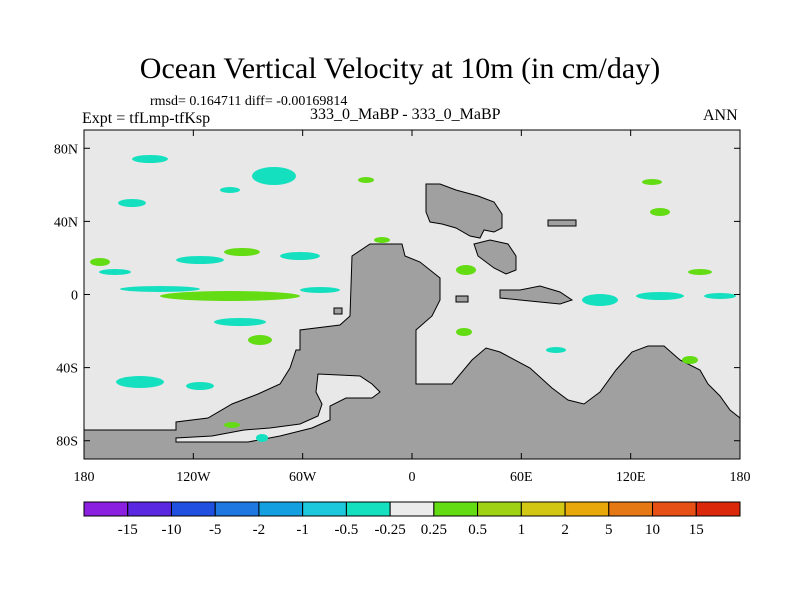 Image resolution: width=800 pixels, height=600 pixels. What do you see at coordinates (477, 530) in the screenshot?
I see `colorbar-label: 0.5` at bounding box center [477, 530].